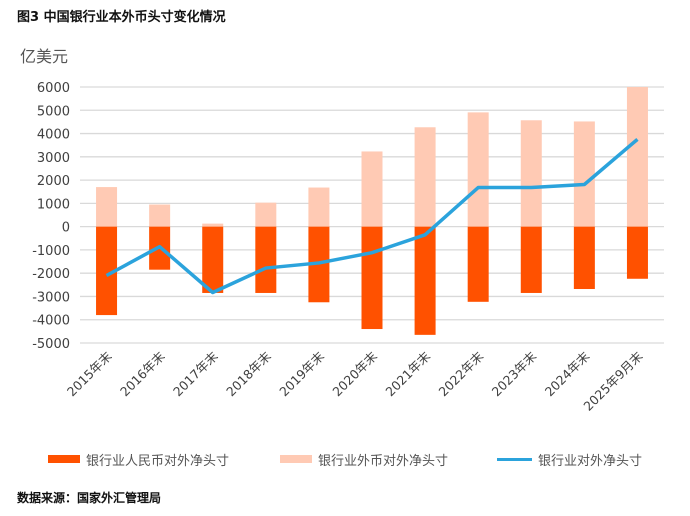 The image size is (690, 516). Describe the element at coordinates (301, 373) in the screenshot. I see `x-tick-label: 2019年末` at that location.